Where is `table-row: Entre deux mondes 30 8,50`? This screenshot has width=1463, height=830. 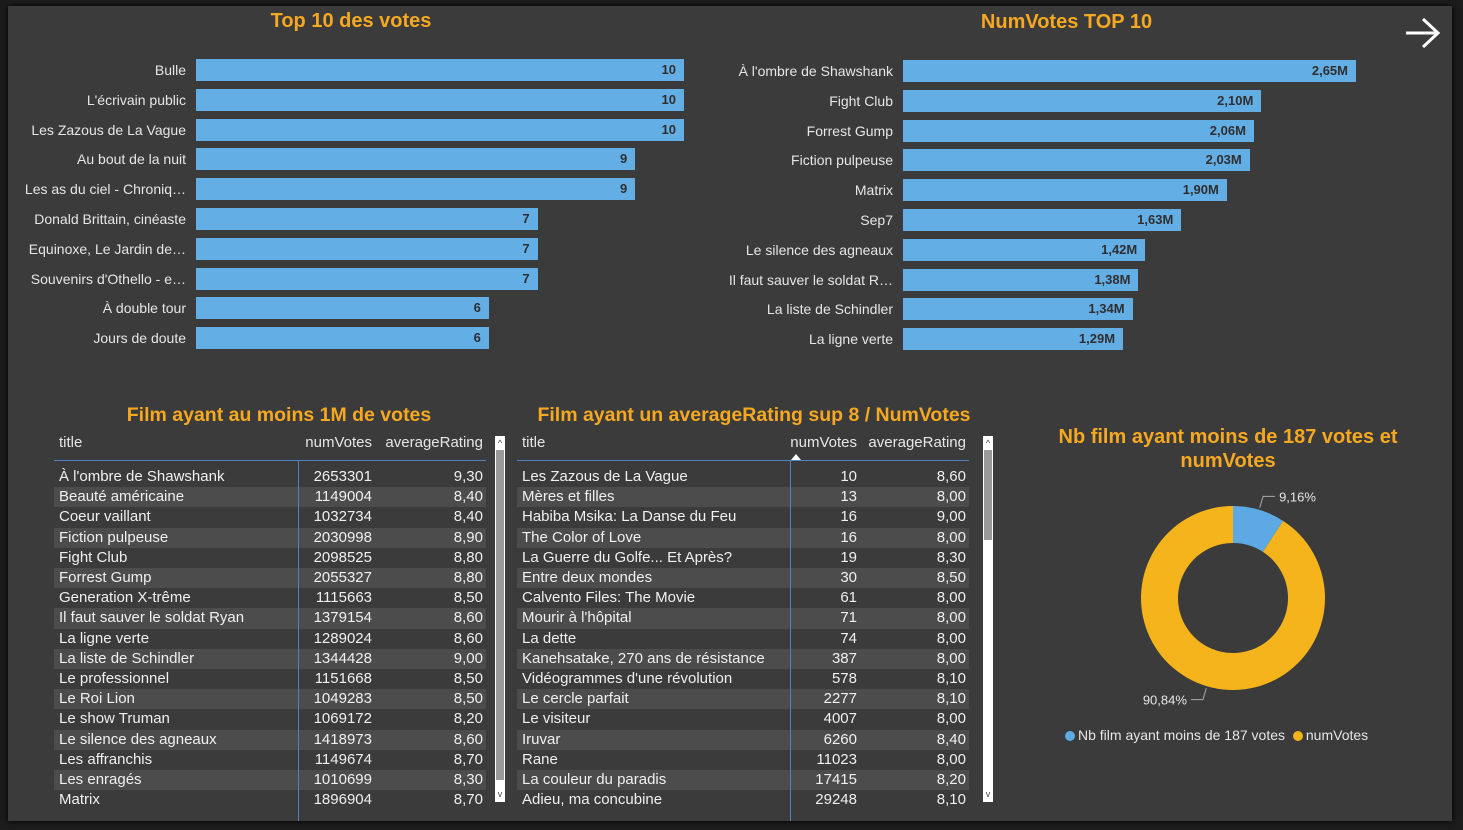
table-row: Entre deux mondes 30 8,50 is located at coordinates (743, 578).